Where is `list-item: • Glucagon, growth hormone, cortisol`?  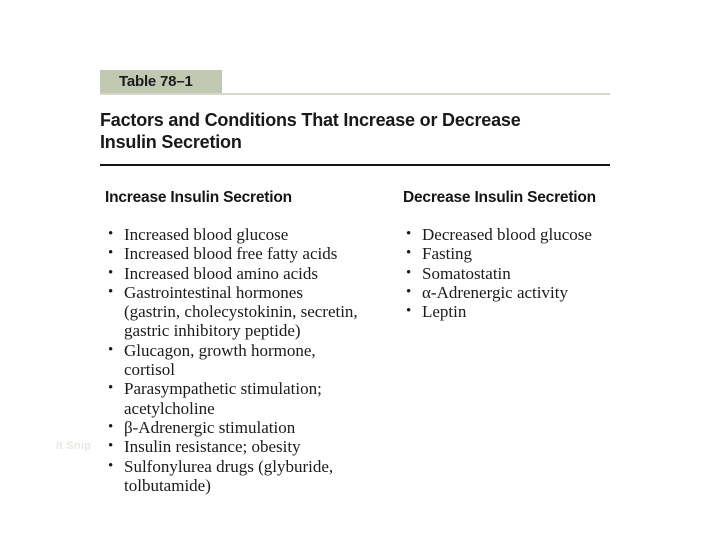
list-item: • Glucagon, growth hormone, cortisol is located at coordinates (254, 360).